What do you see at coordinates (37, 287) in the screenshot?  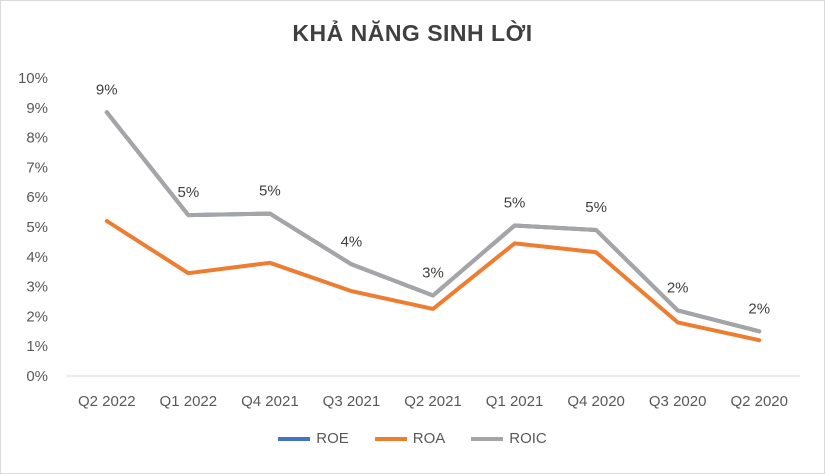 I see `y-tick-label: 3%` at bounding box center [37, 287].